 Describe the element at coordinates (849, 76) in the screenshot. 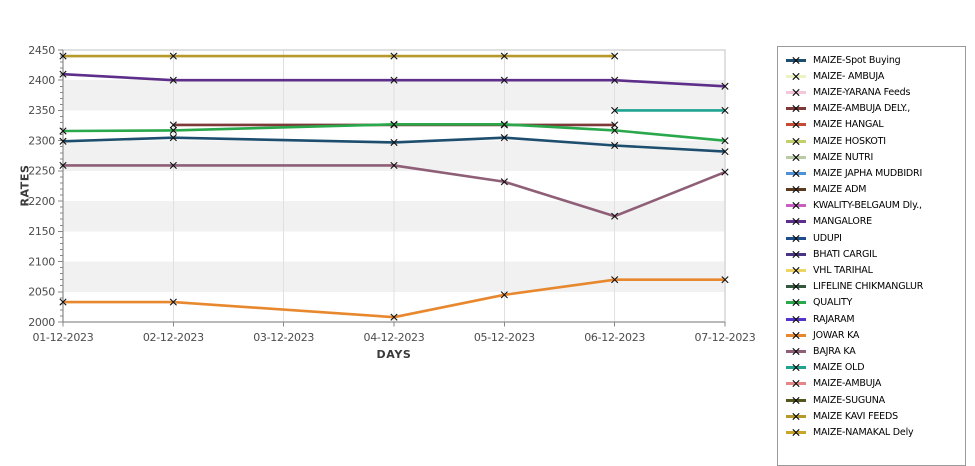

I see `legend-item-label: MAIZE- AMBUJA` at that location.